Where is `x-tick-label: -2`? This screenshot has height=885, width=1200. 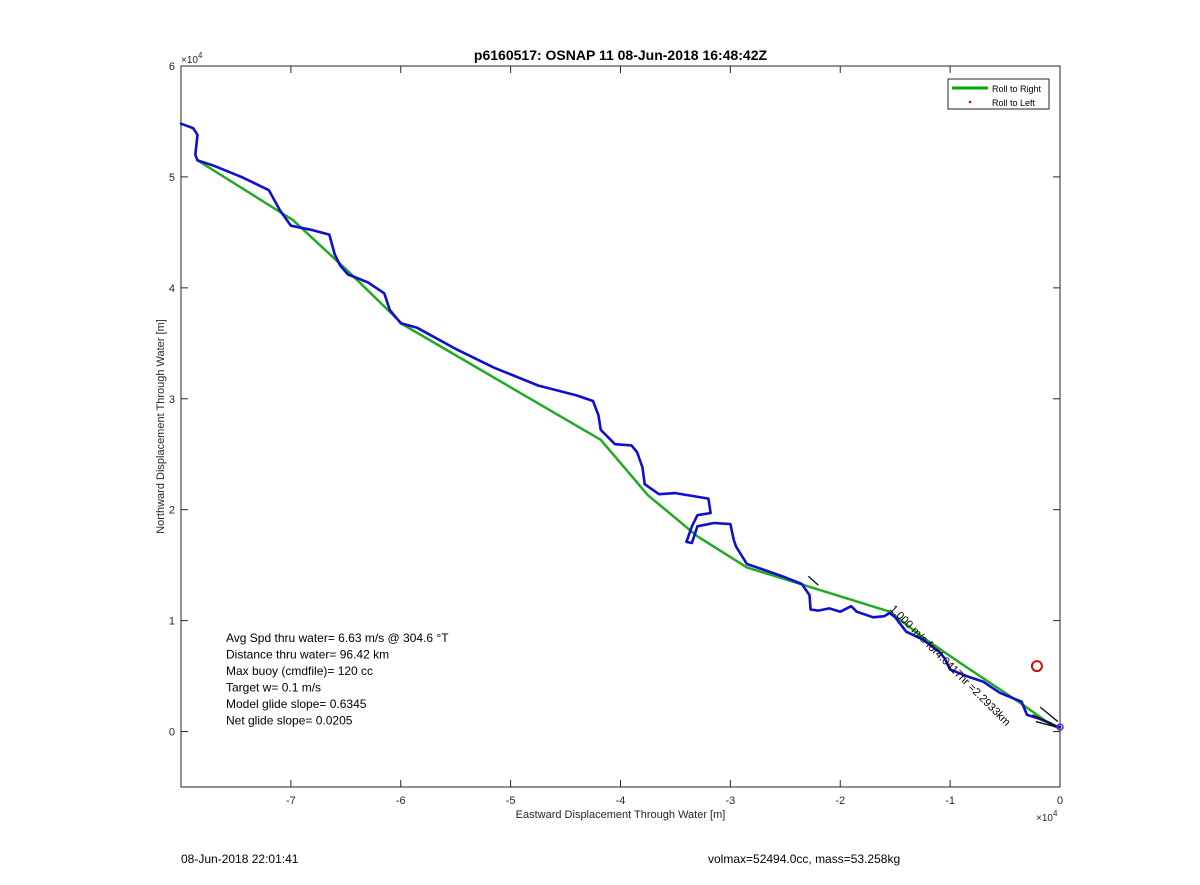
x-tick-label: -2 is located at coordinates (840, 801).